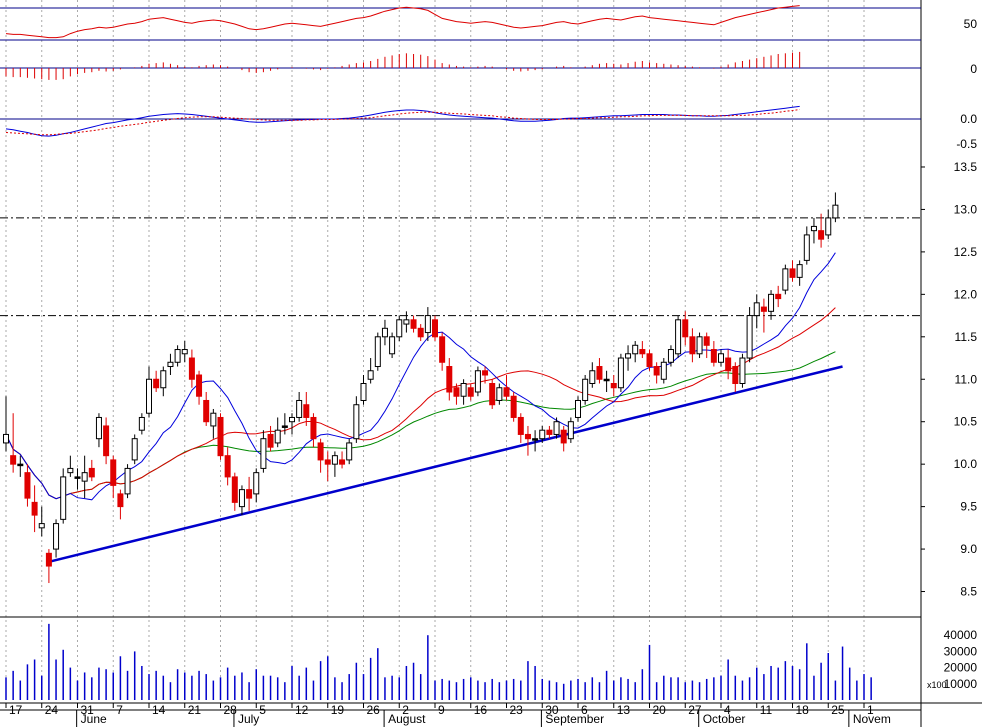 The width and height of the screenshot is (982, 727). I want to click on macd-line, so click(402, 121).